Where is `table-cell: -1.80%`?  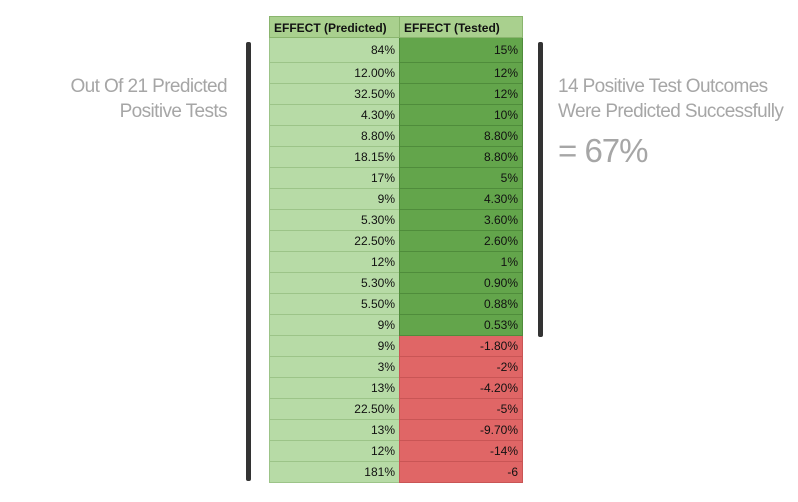
table-cell: -1.80% is located at coordinates (461, 346).